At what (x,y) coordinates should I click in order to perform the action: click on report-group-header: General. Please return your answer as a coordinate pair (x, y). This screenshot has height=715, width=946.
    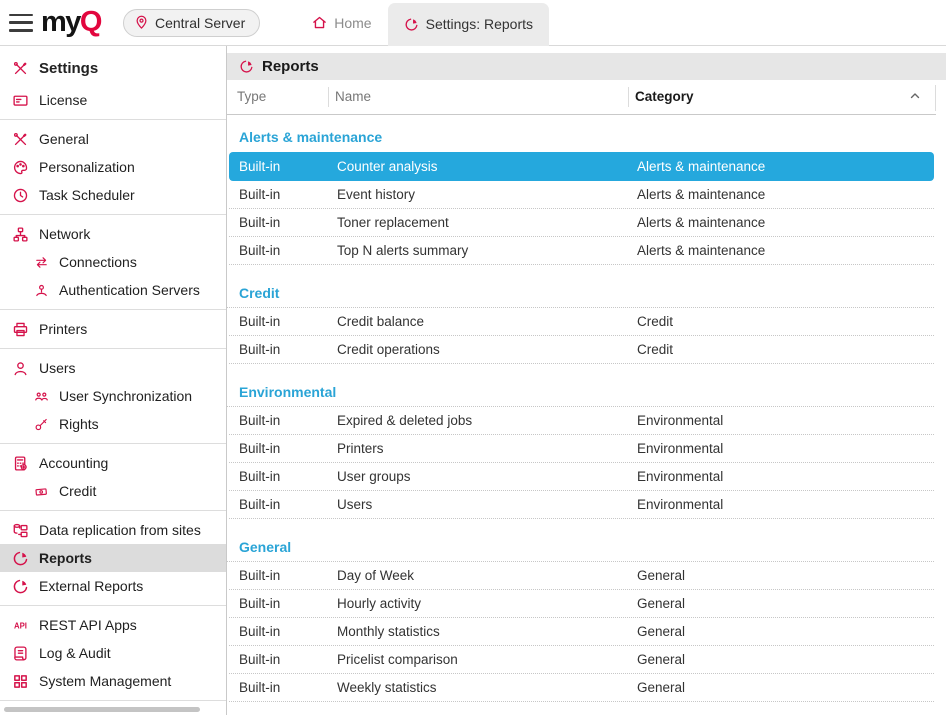
    Looking at the image, I should click on (580, 550).